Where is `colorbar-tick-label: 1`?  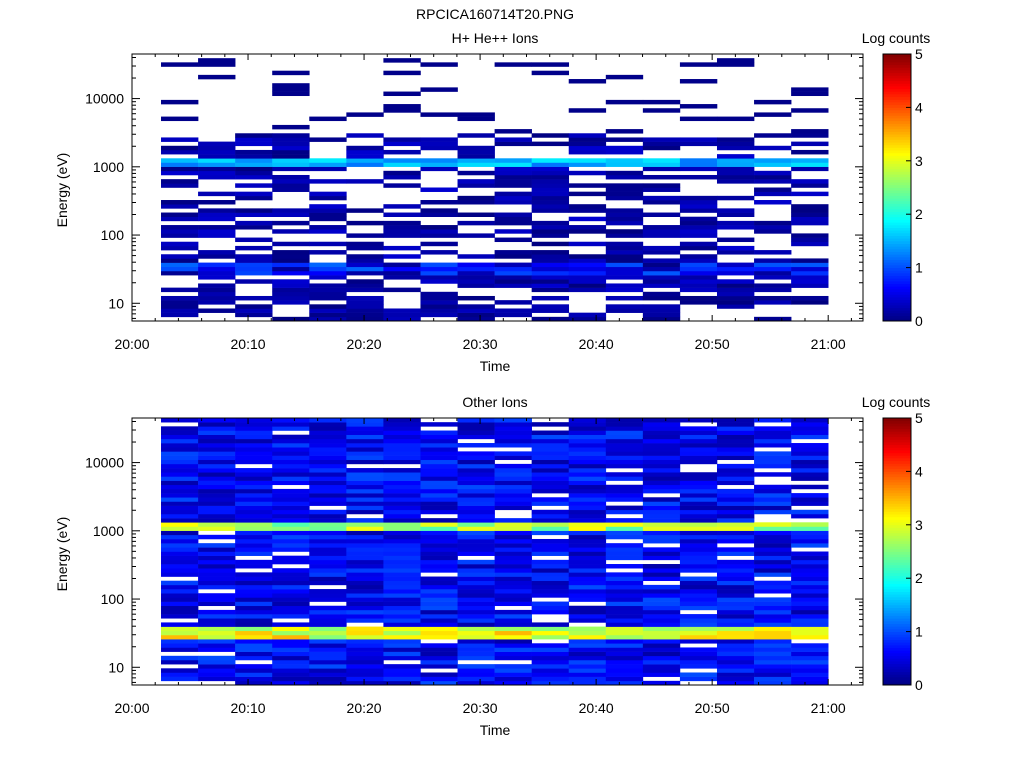 colorbar-tick-label: 1 is located at coordinates (919, 268).